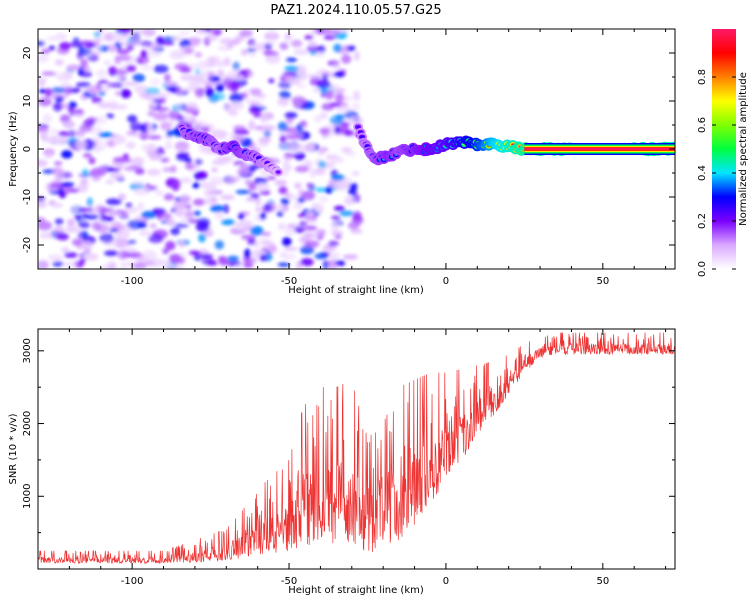  Describe the element at coordinates (27, 423) in the screenshot. I see `y-tick-label: 2000` at that location.